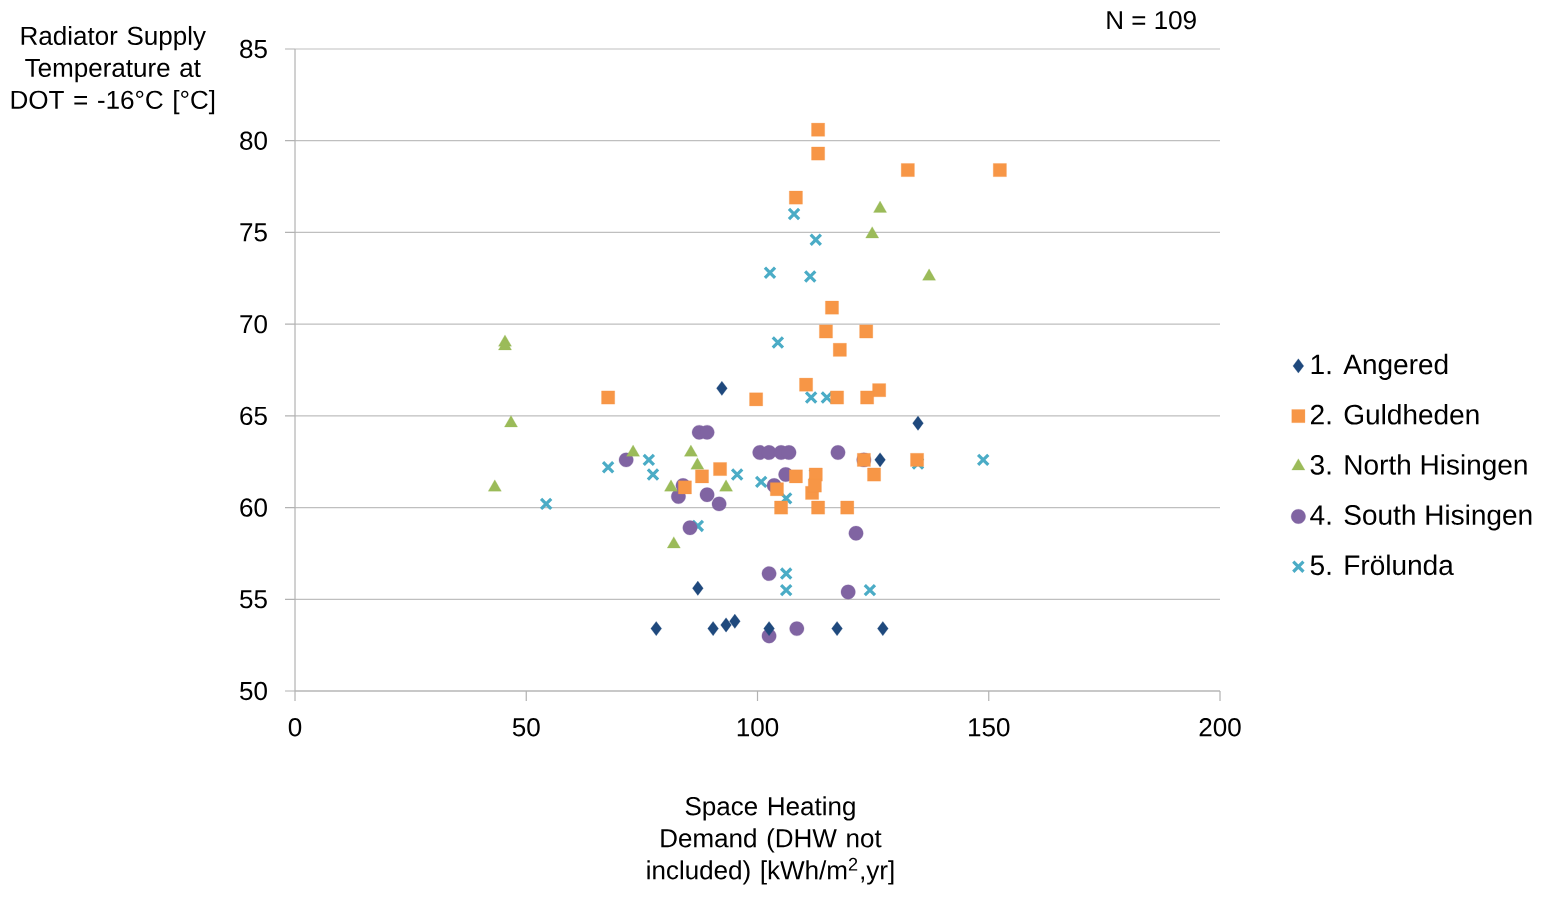  I want to click on x-tick-label: 0, so click(295, 727).